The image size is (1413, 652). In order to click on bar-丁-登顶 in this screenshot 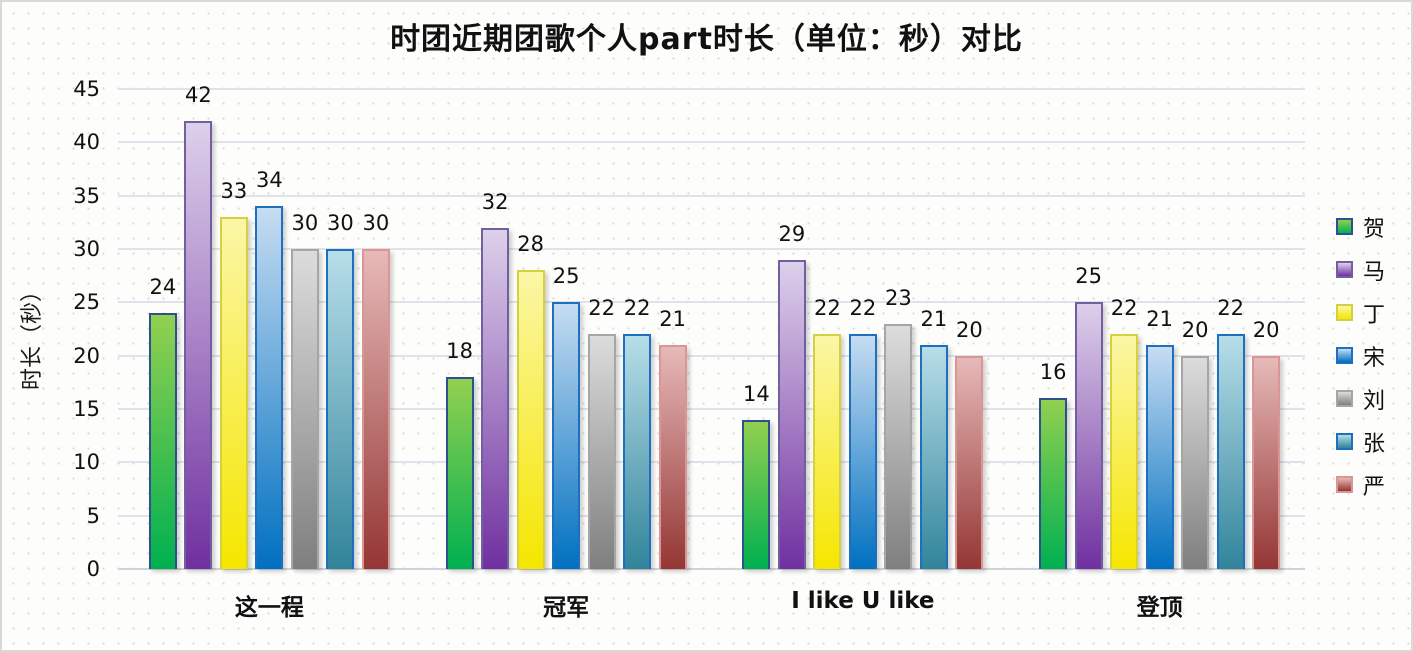, I will do `click(1124, 451)`.